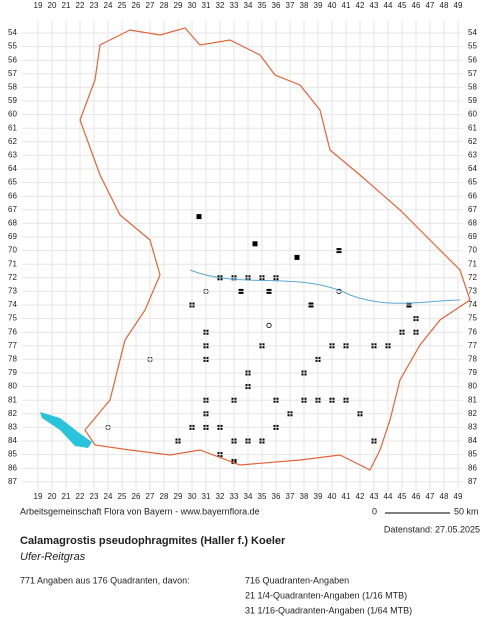 The width and height of the screenshot is (500, 625). Describe the element at coordinates (326, 595) in the screenshot. I see `count-line: 21 1/4-Quadranten-Angaben (1/16 MTB)` at that location.